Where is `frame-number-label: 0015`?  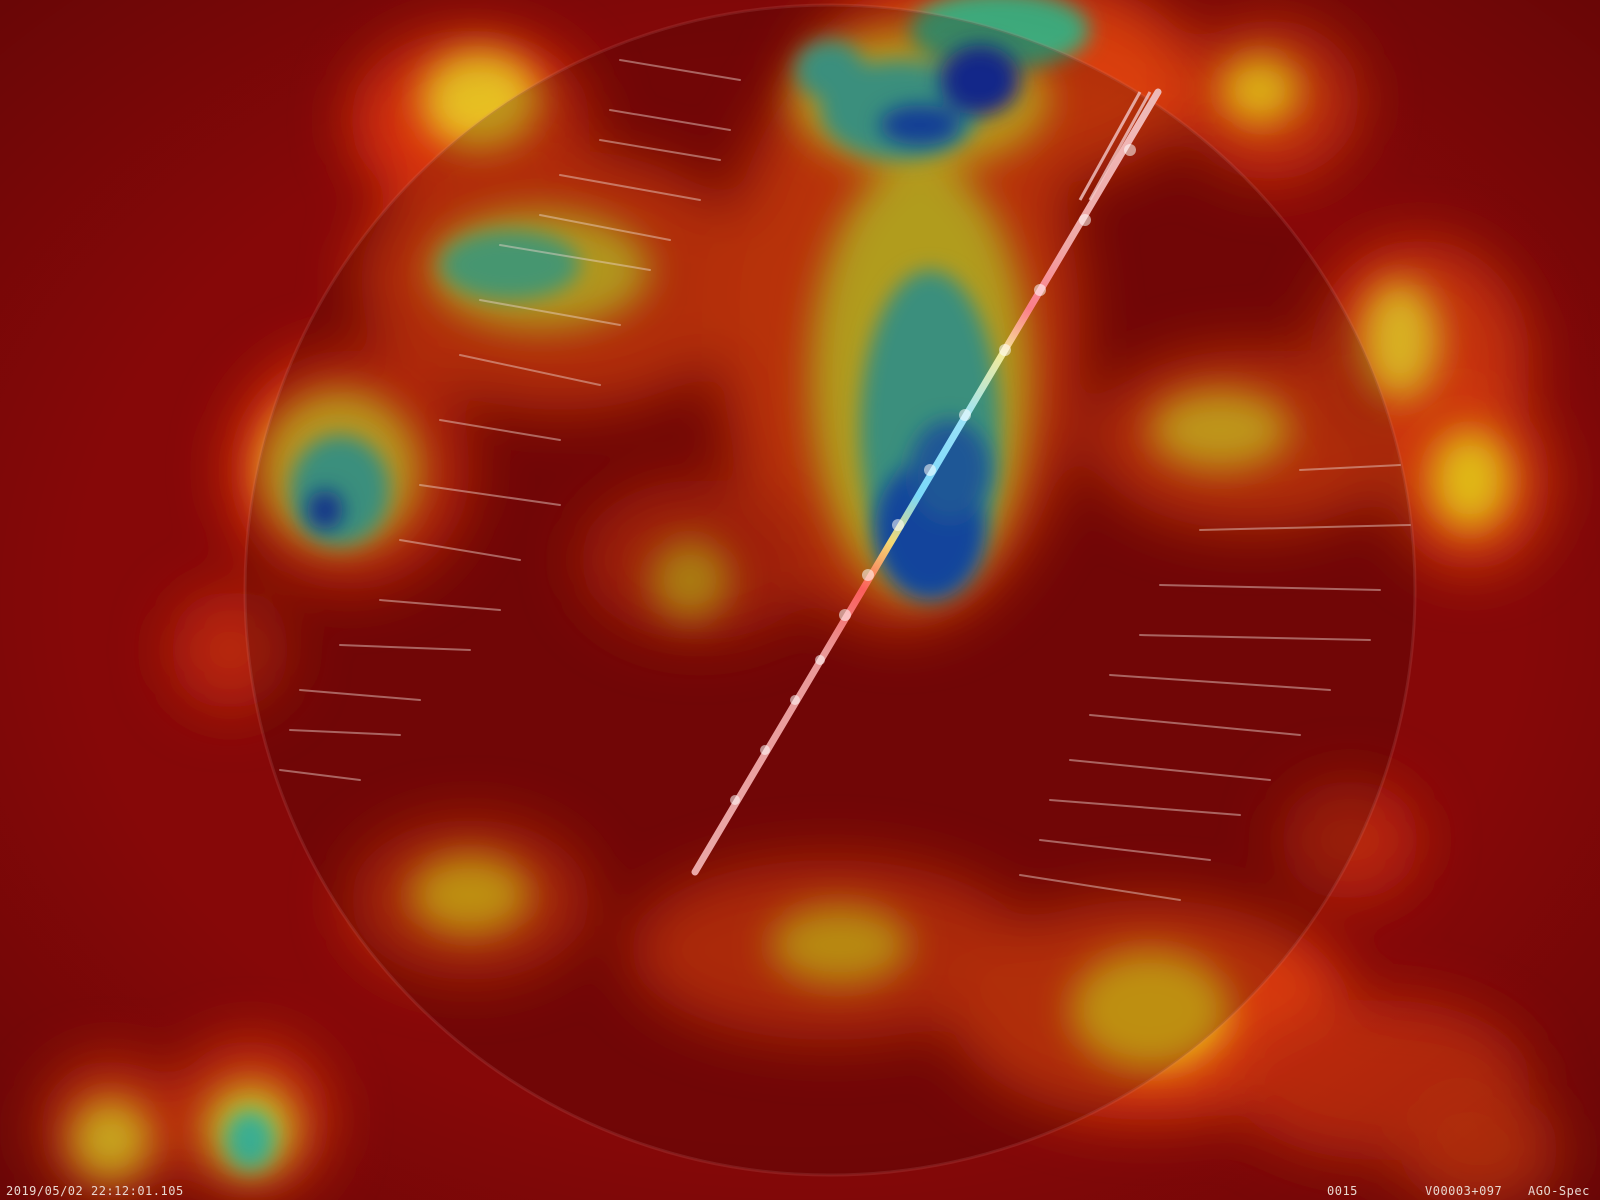 frame-number-label: 0015 is located at coordinates (1342, 1191).